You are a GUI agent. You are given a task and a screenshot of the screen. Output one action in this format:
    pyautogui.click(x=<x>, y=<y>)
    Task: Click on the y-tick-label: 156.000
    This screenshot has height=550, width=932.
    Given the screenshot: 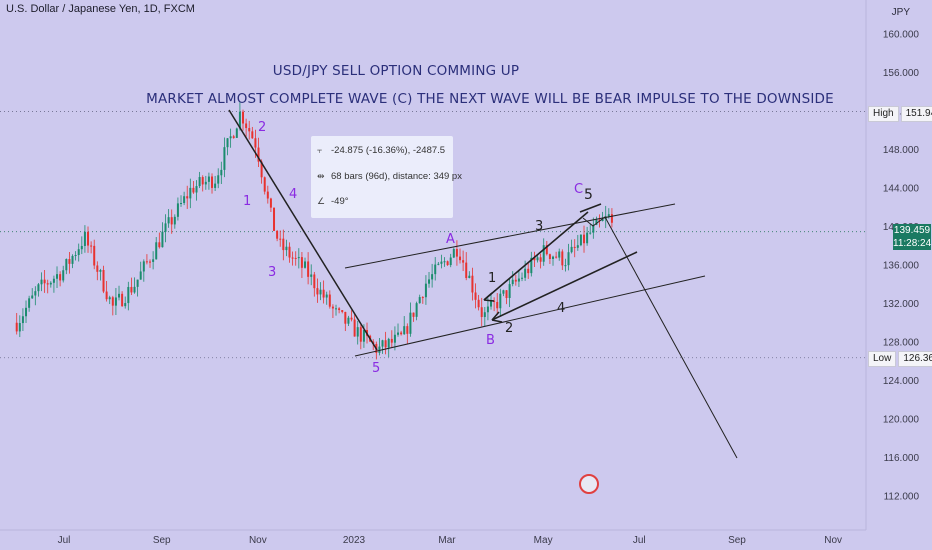 What is the action you would take?
    pyautogui.click(x=901, y=73)
    